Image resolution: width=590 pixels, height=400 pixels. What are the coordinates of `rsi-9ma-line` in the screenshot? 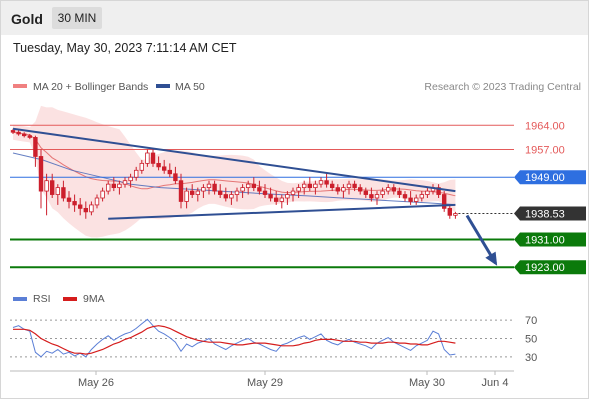 It's located at (234, 340).